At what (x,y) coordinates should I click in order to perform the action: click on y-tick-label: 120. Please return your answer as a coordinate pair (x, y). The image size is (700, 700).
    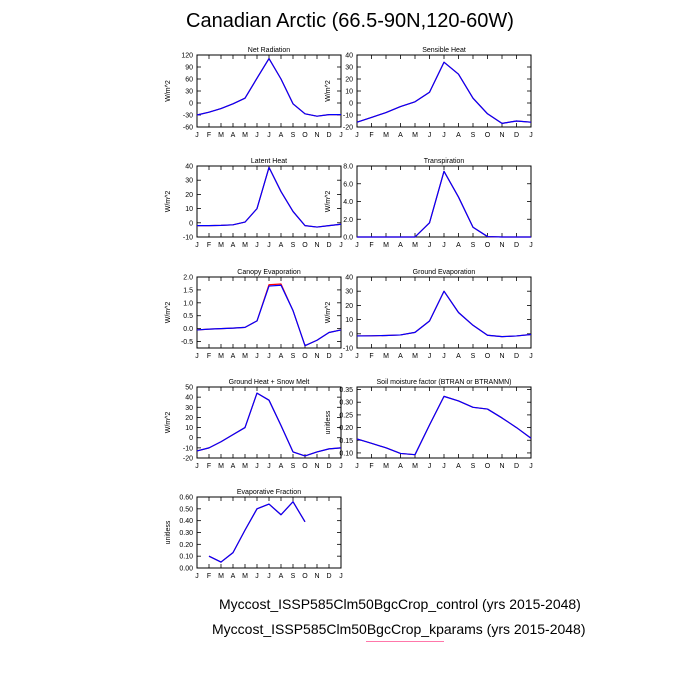
    Looking at the image, I should click on (187, 56).